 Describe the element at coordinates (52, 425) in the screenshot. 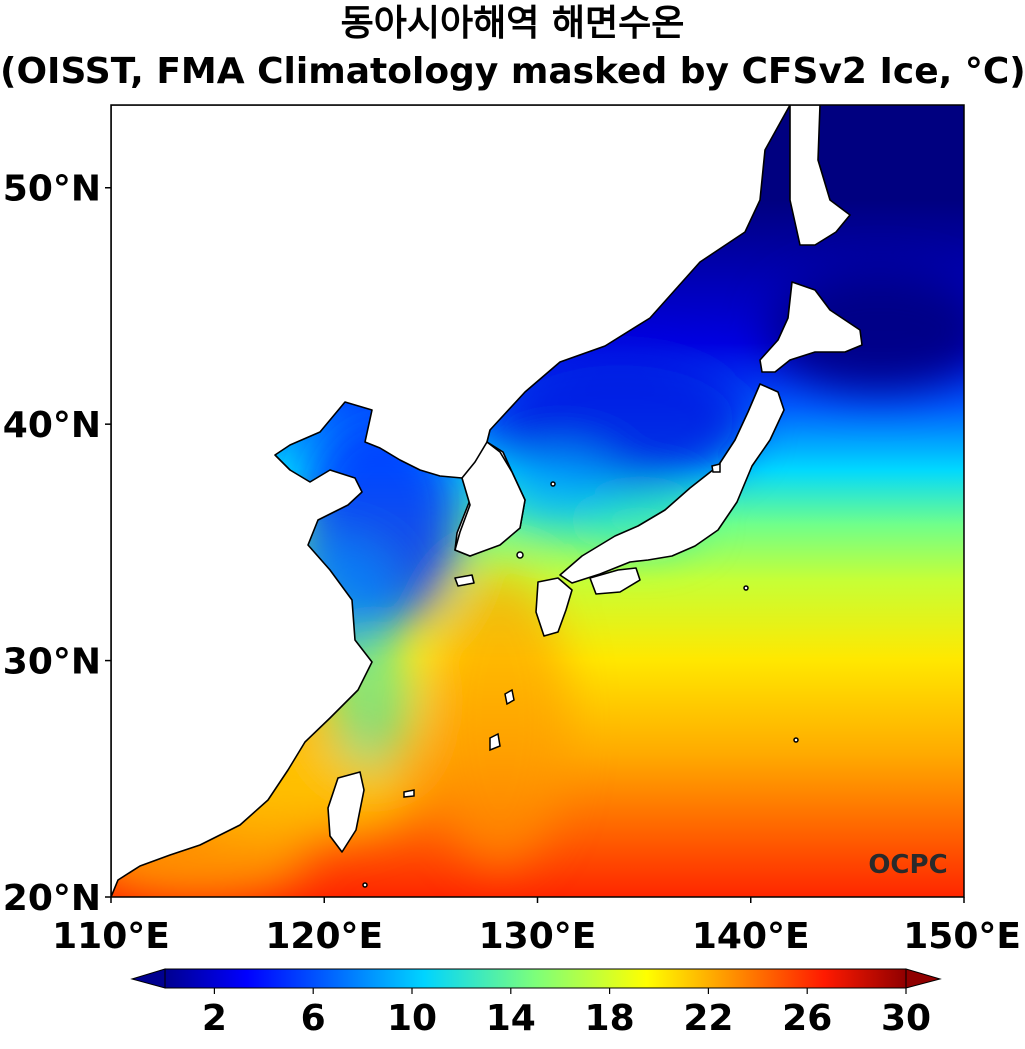

I see `y-tick-label: 40°N` at that location.